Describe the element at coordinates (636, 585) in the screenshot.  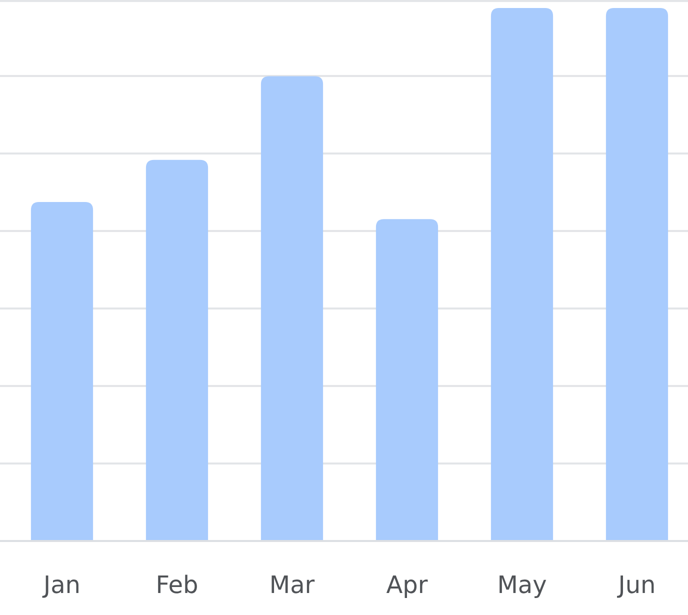
I see `x-tick-label: Jun` at that location.